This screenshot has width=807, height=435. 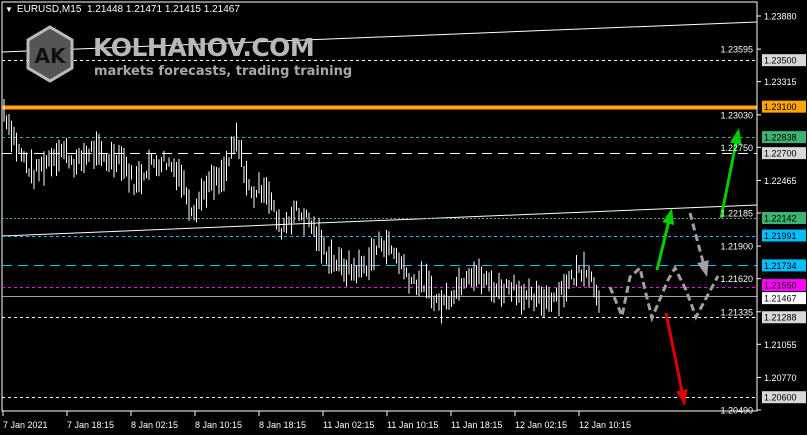 What do you see at coordinates (780, 299) in the screenshot?
I see `price-level-label: 1.21467` at bounding box center [780, 299].